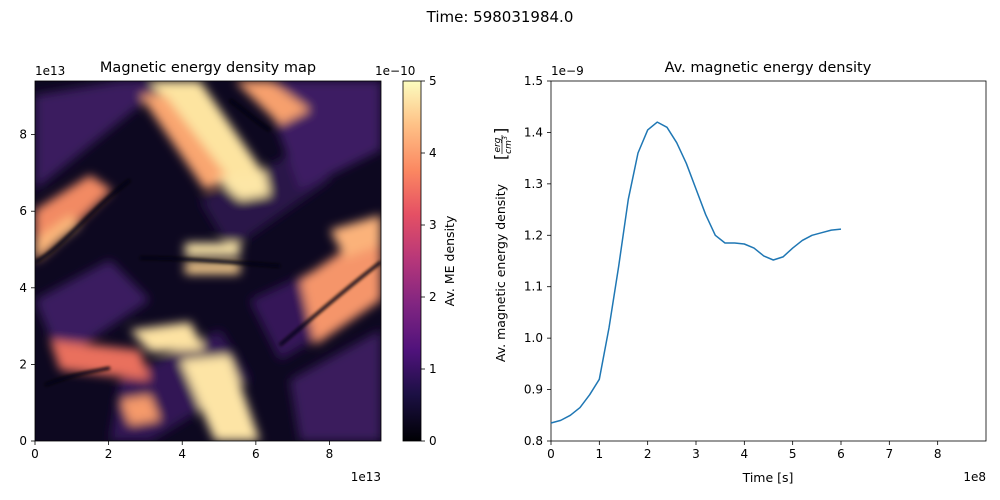  What do you see at coordinates (23, 135) in the screenshot?
I see `heatmap-y-tick-label: 8` at bounding box center [23, 135].